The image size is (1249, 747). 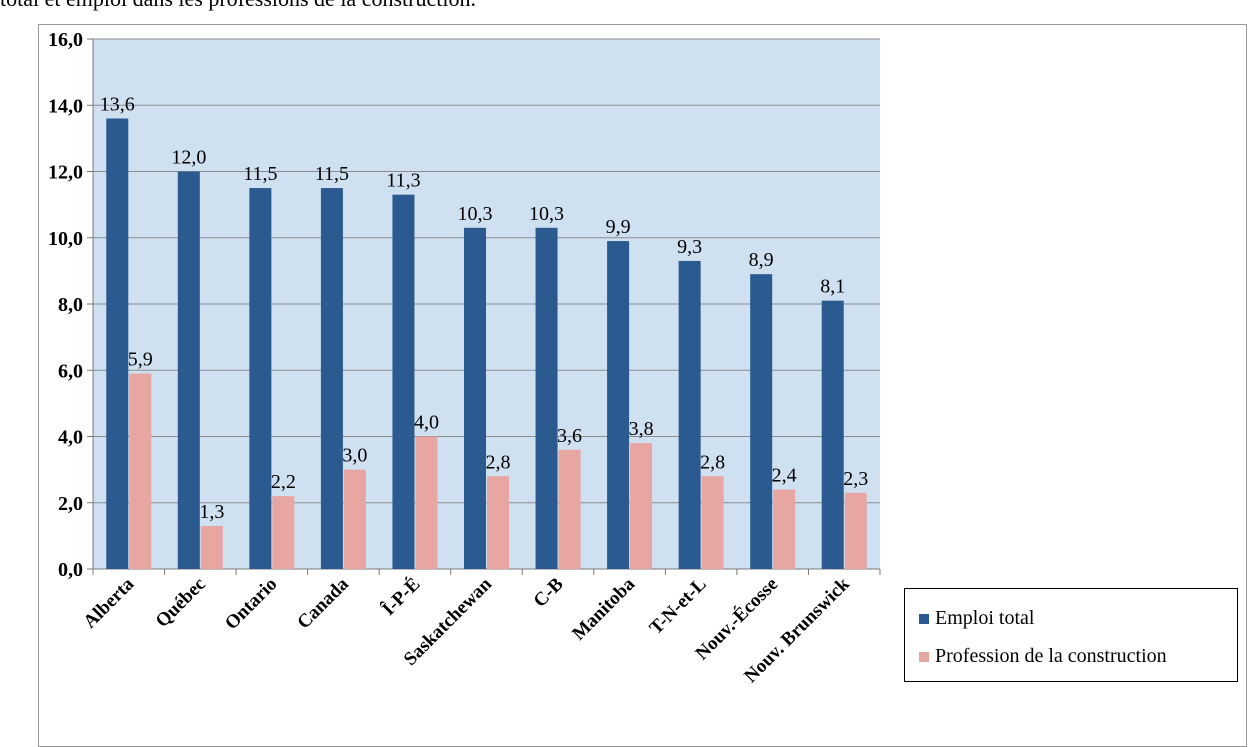 I want to click on data-label: 8,9, so click(x=761, y=260).